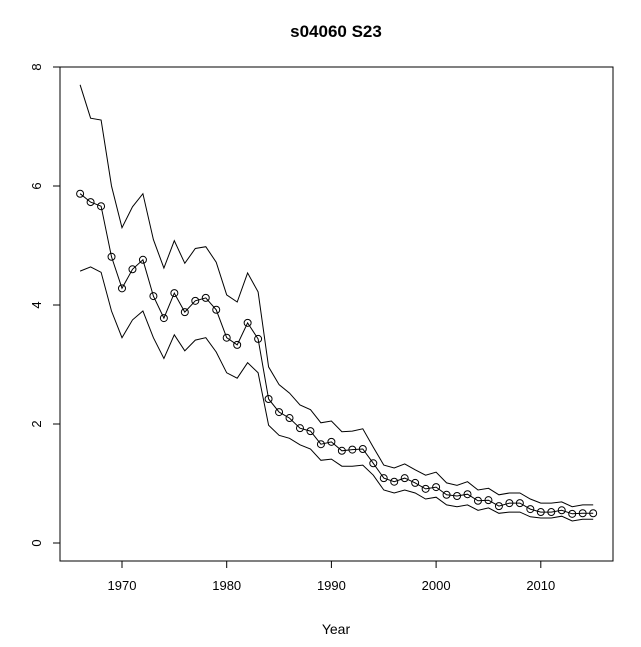 This screenshot has height=647, width=641. What do you see at coordinates (36, 304) in the screenshot?
I see `y-tick-label: 4` at bounding box center [36, 304].